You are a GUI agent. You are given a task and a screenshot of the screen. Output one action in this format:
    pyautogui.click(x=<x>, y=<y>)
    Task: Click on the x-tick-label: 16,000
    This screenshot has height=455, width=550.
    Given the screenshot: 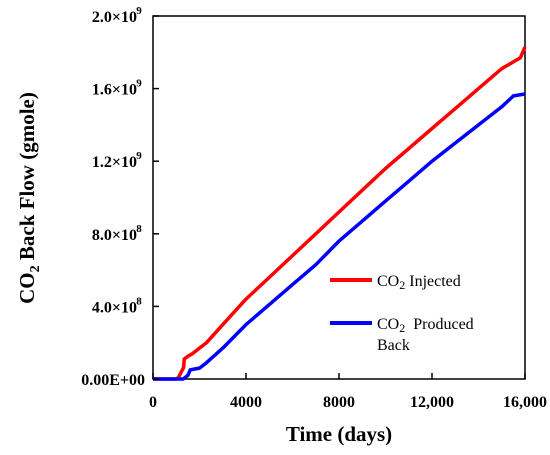 What is the action you would take?
    pyautogui.click(x=525, y=402)
    